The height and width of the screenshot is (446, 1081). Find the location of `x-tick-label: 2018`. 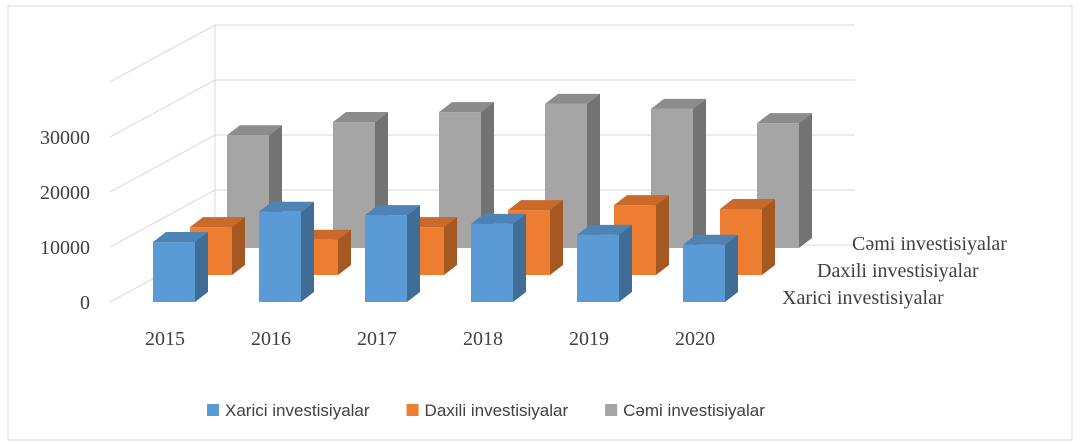

x-tick-label: 2018 is located at coordinates (483, 339).